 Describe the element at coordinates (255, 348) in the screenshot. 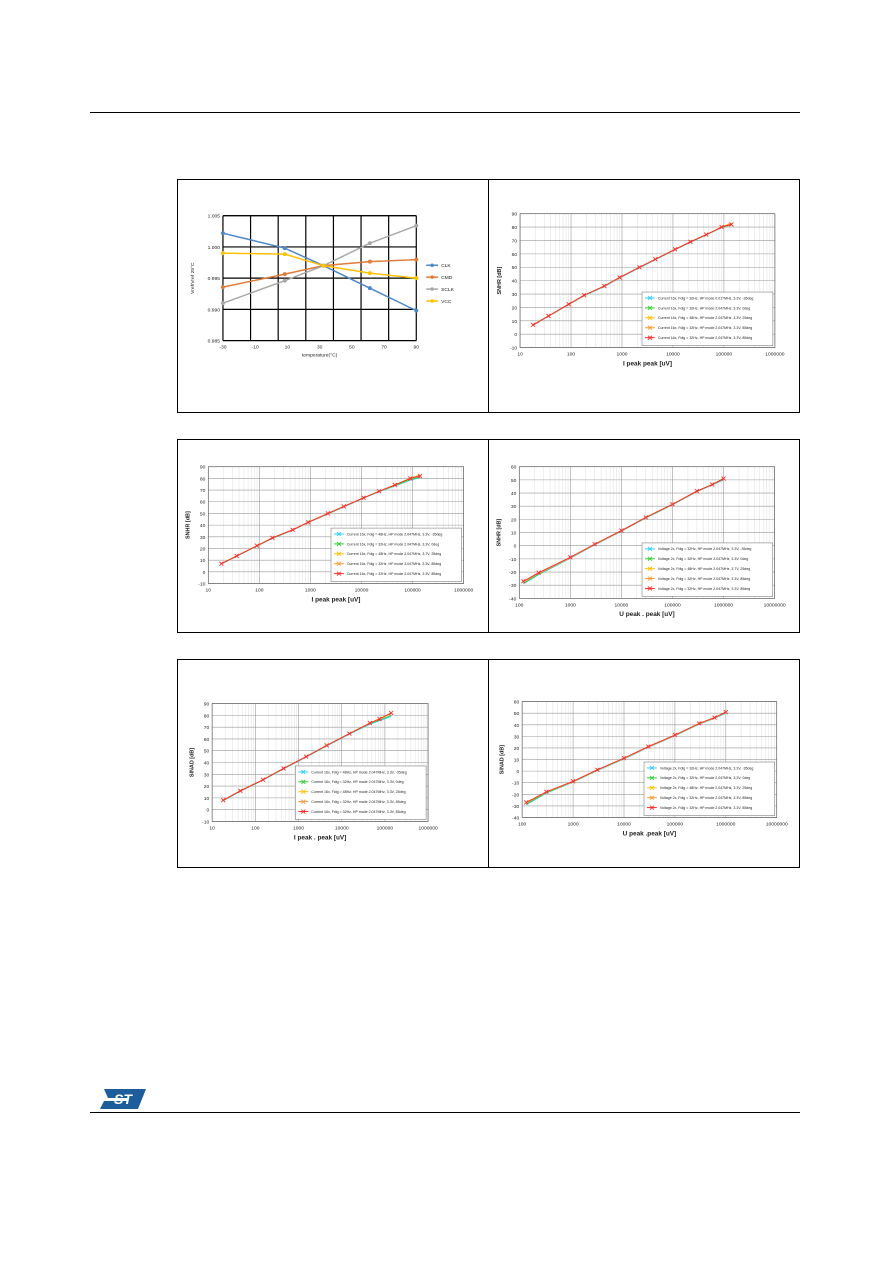

I see `x-tick-label: -10` at that location.